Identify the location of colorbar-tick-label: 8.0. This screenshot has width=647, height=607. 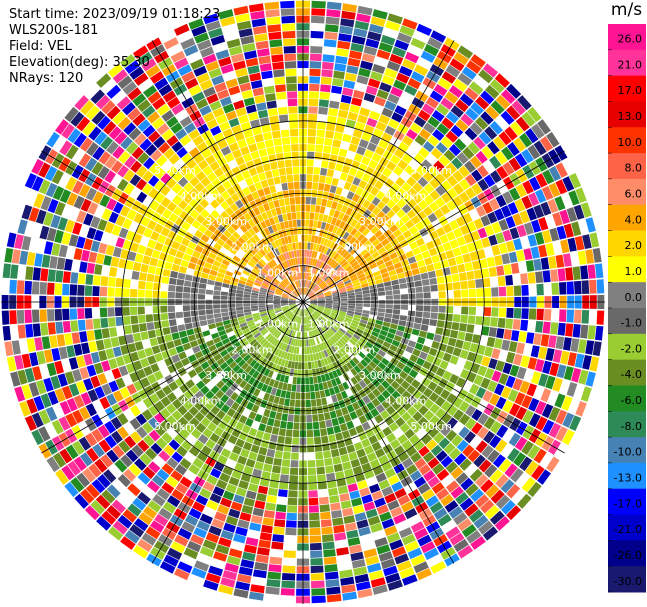
(634, 168).